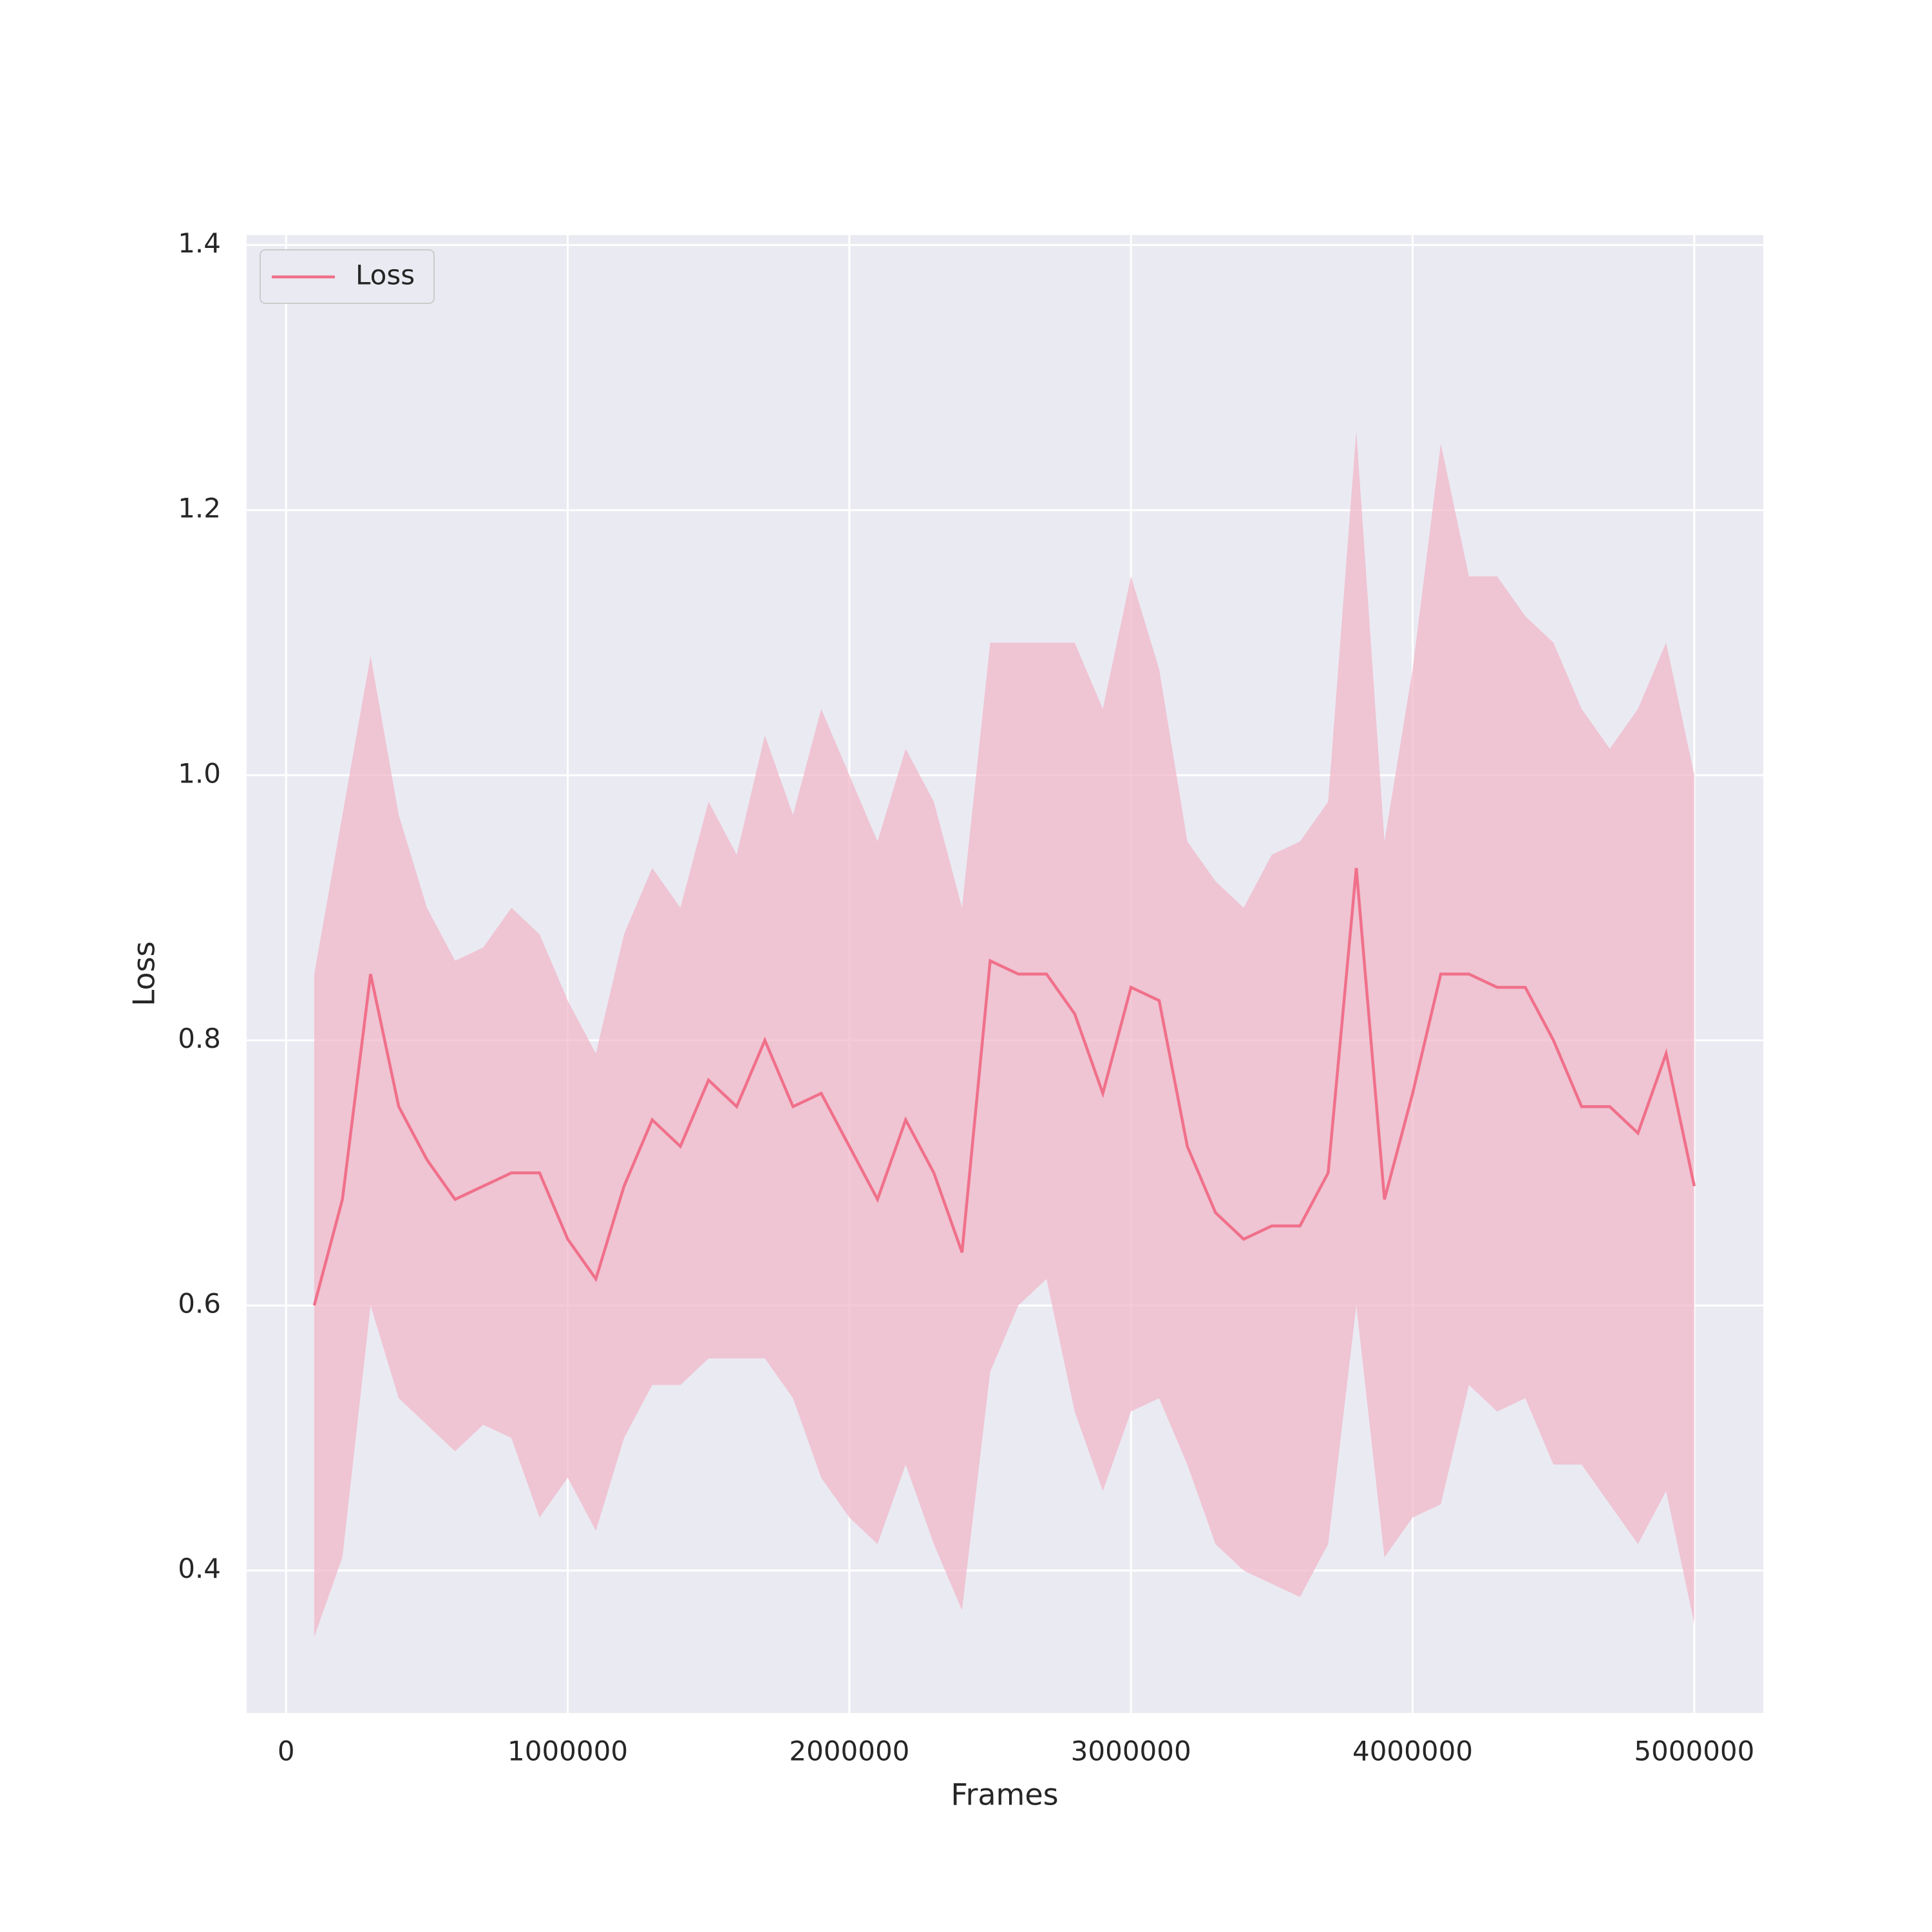 The image size is (1932, 1932). Describe the element at coordinates (1694, 1752) in the screenshot. I see `x-tick-label: 5000000` at that location.